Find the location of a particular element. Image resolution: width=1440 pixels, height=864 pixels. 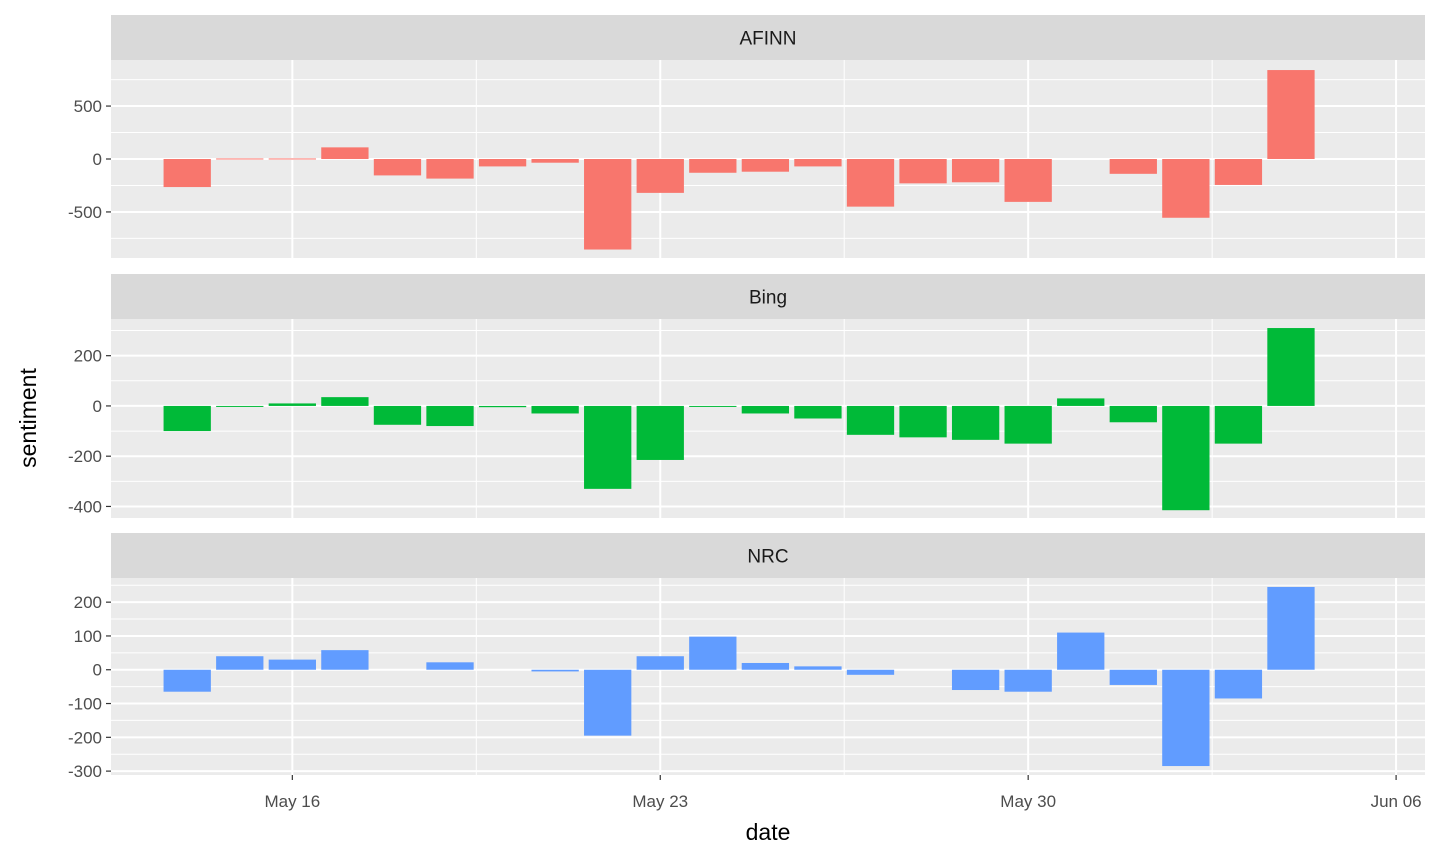

y-tick-label: 500 is located at coordinates (88, 106).